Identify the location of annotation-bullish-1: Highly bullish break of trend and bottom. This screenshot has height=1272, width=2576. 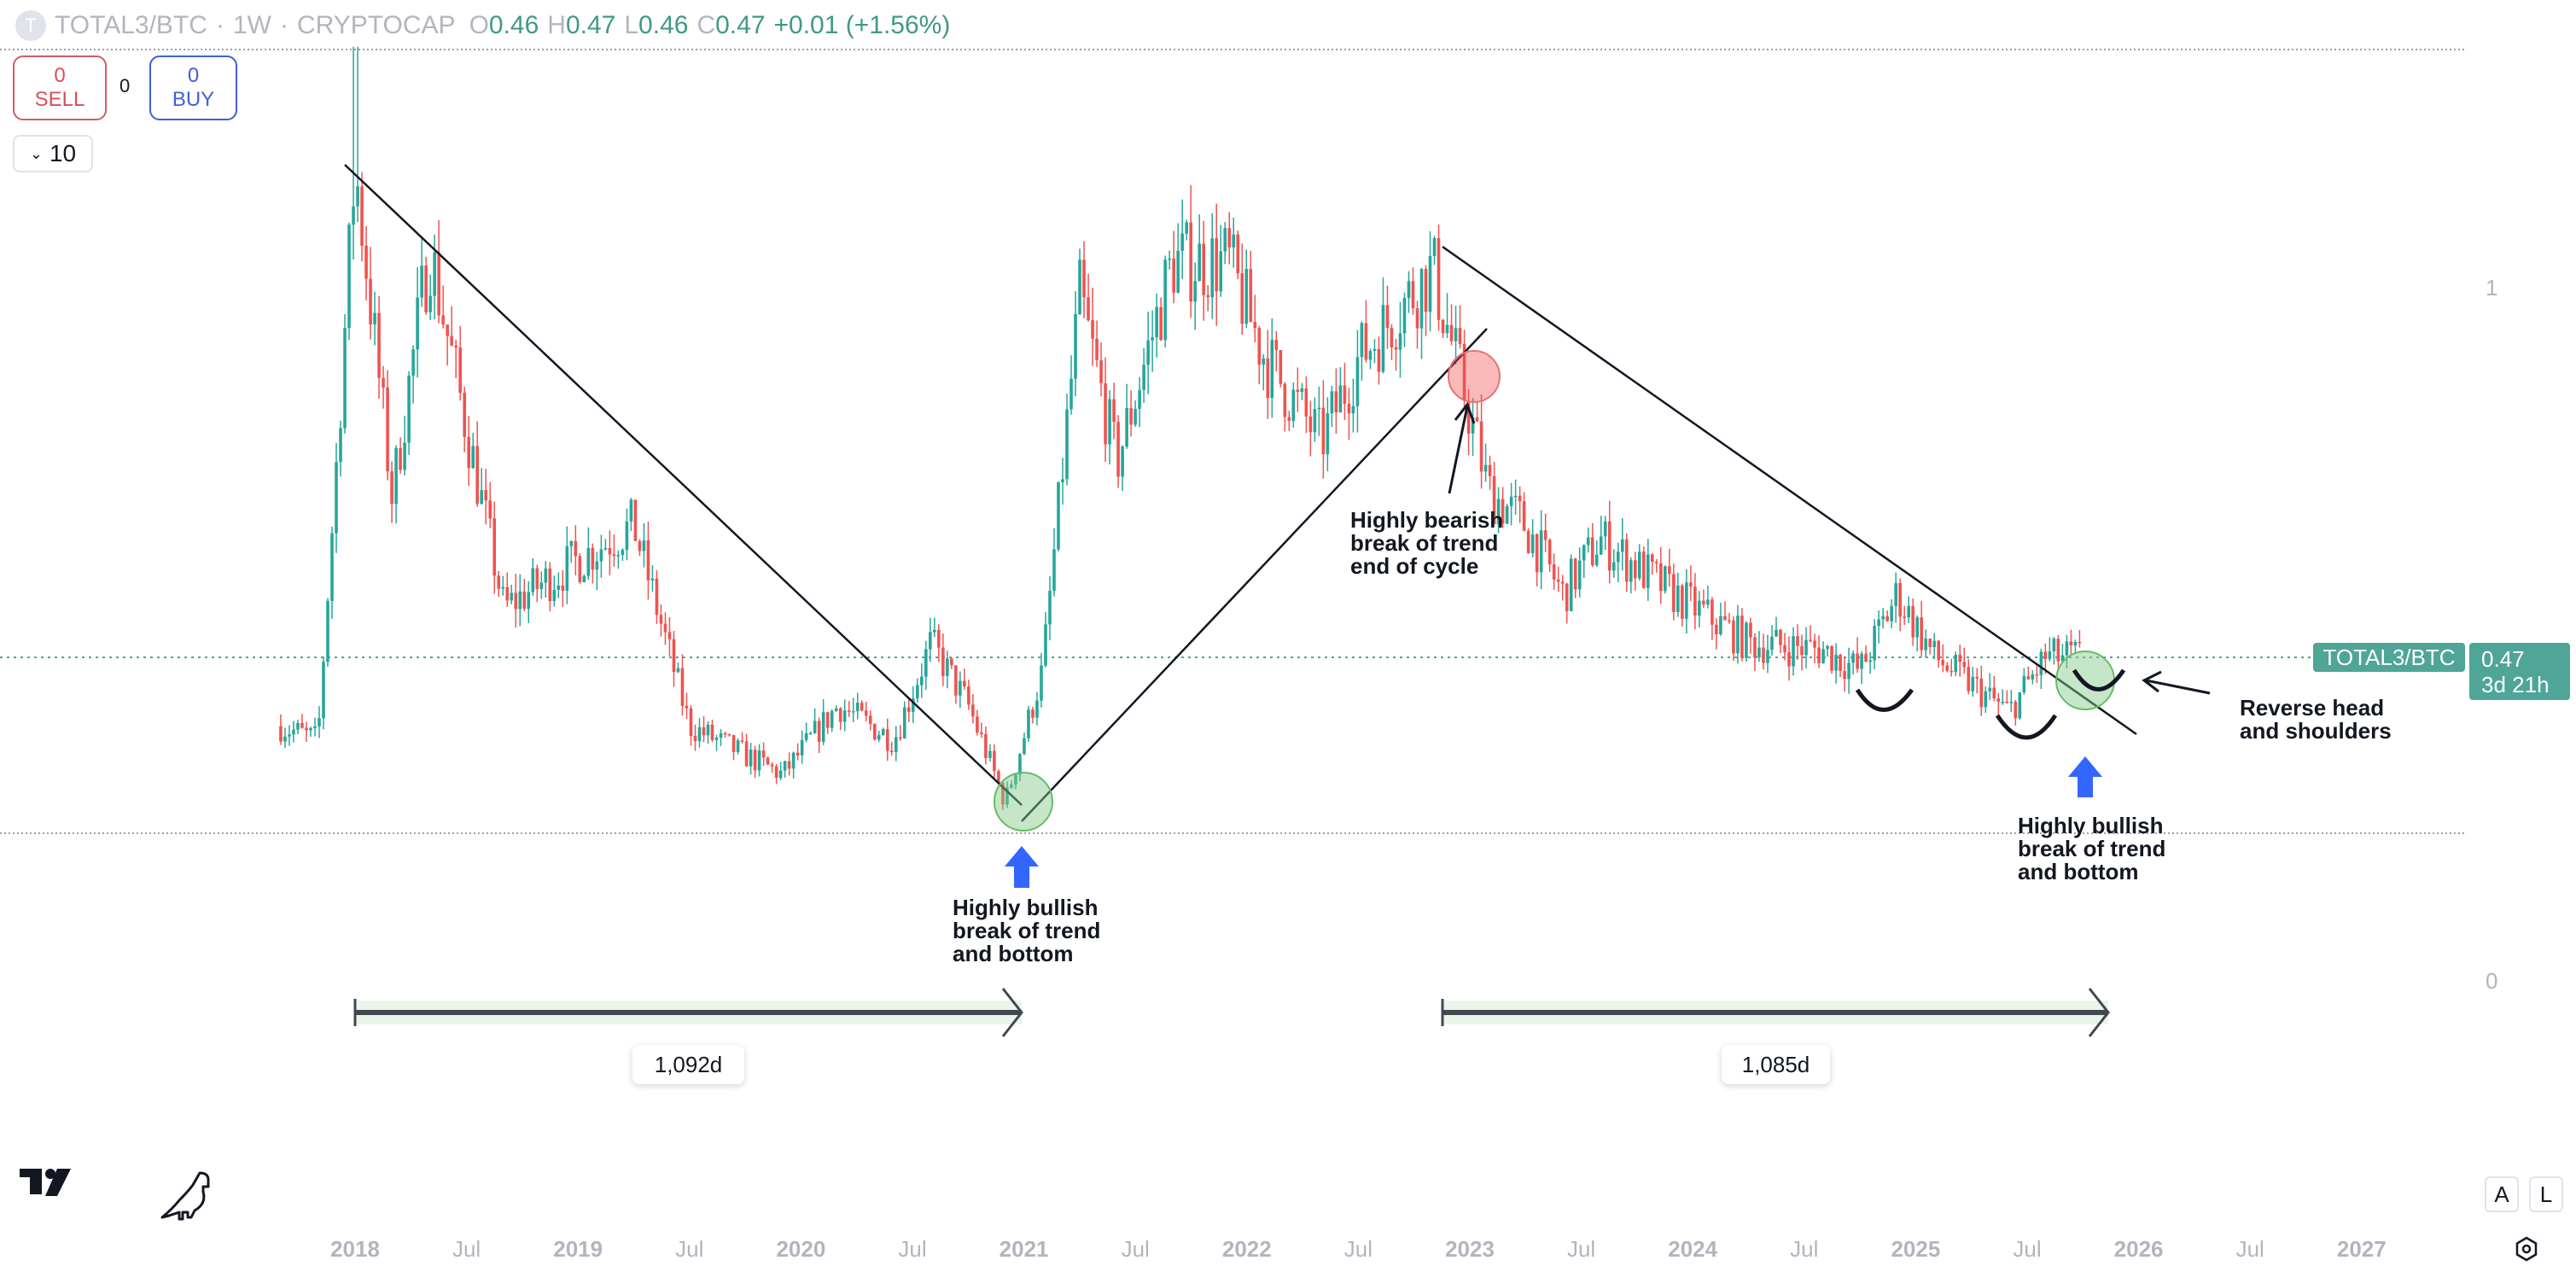
(1026, 931).